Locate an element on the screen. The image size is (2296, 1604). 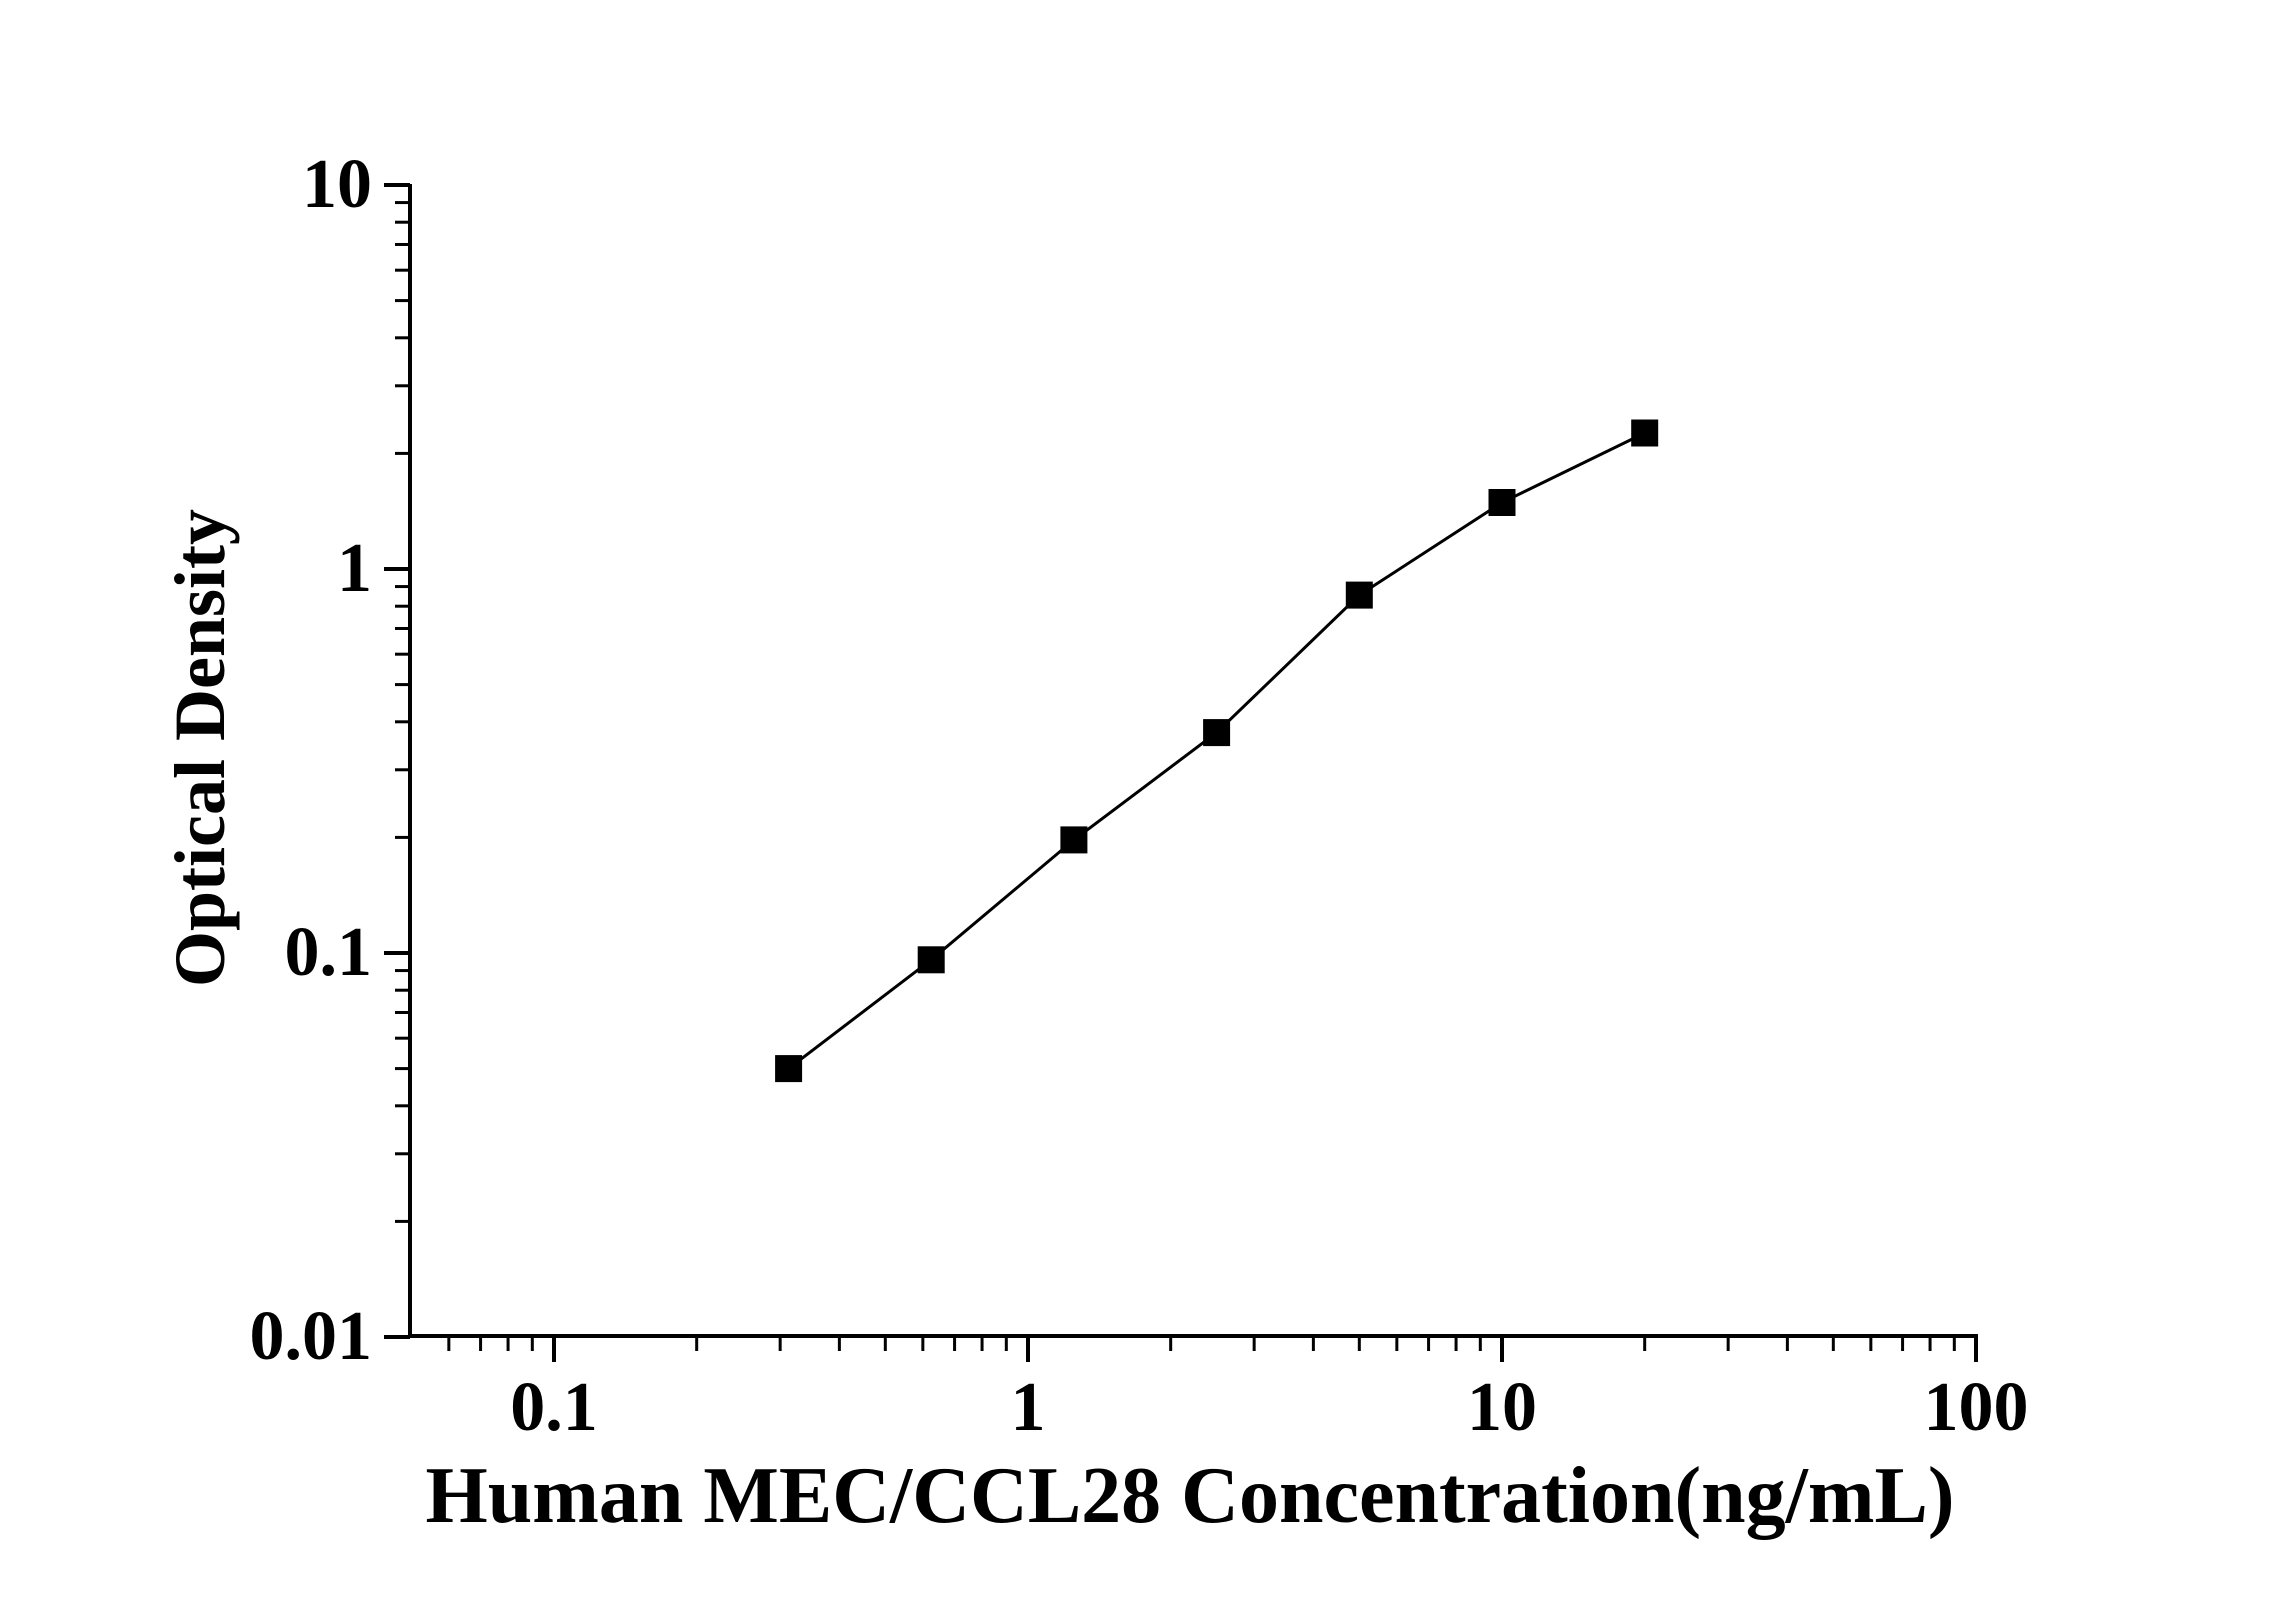
x-axis-minor-ticks is located at coordinates (1201, 1343).